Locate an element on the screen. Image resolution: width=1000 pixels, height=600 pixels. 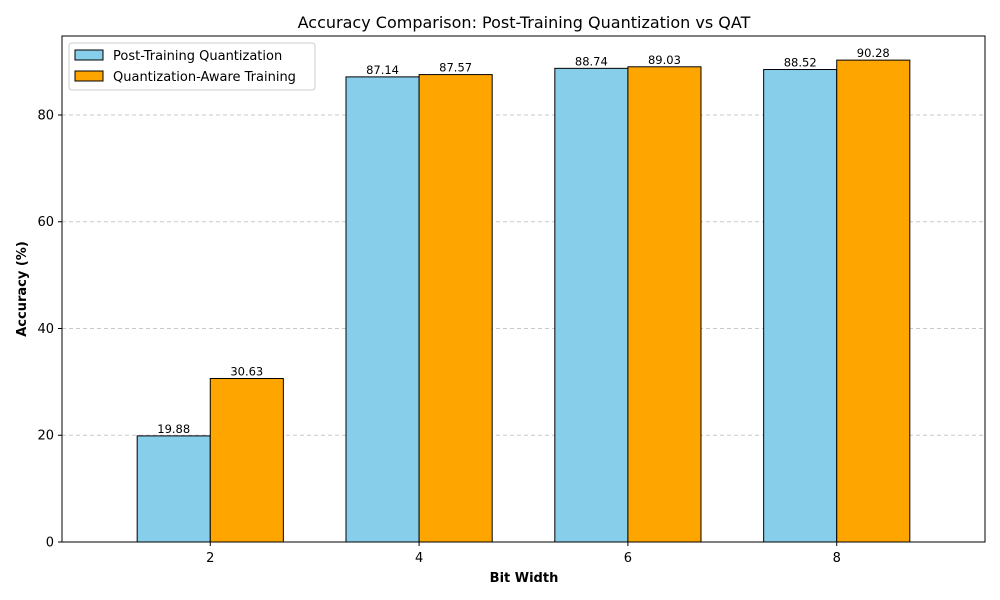
y-axis: 0 20 40 60 80 is located at coordinates (49, 329).